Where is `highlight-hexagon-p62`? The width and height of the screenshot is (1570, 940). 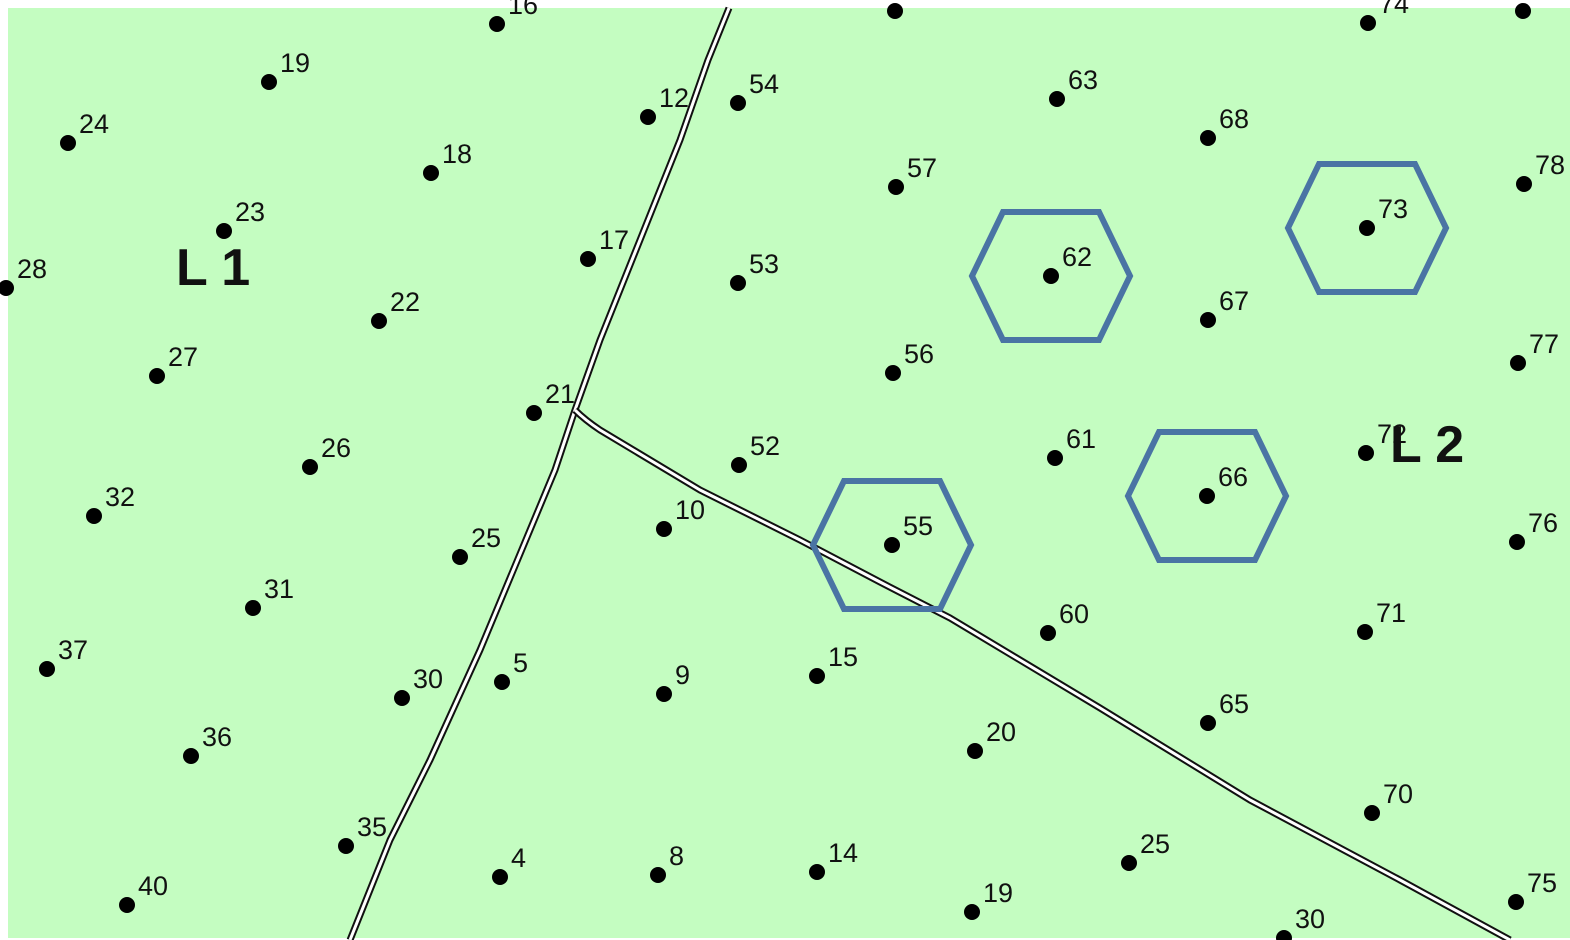
highlight-hexagon-p62 is located at coordinates (1051, 276).